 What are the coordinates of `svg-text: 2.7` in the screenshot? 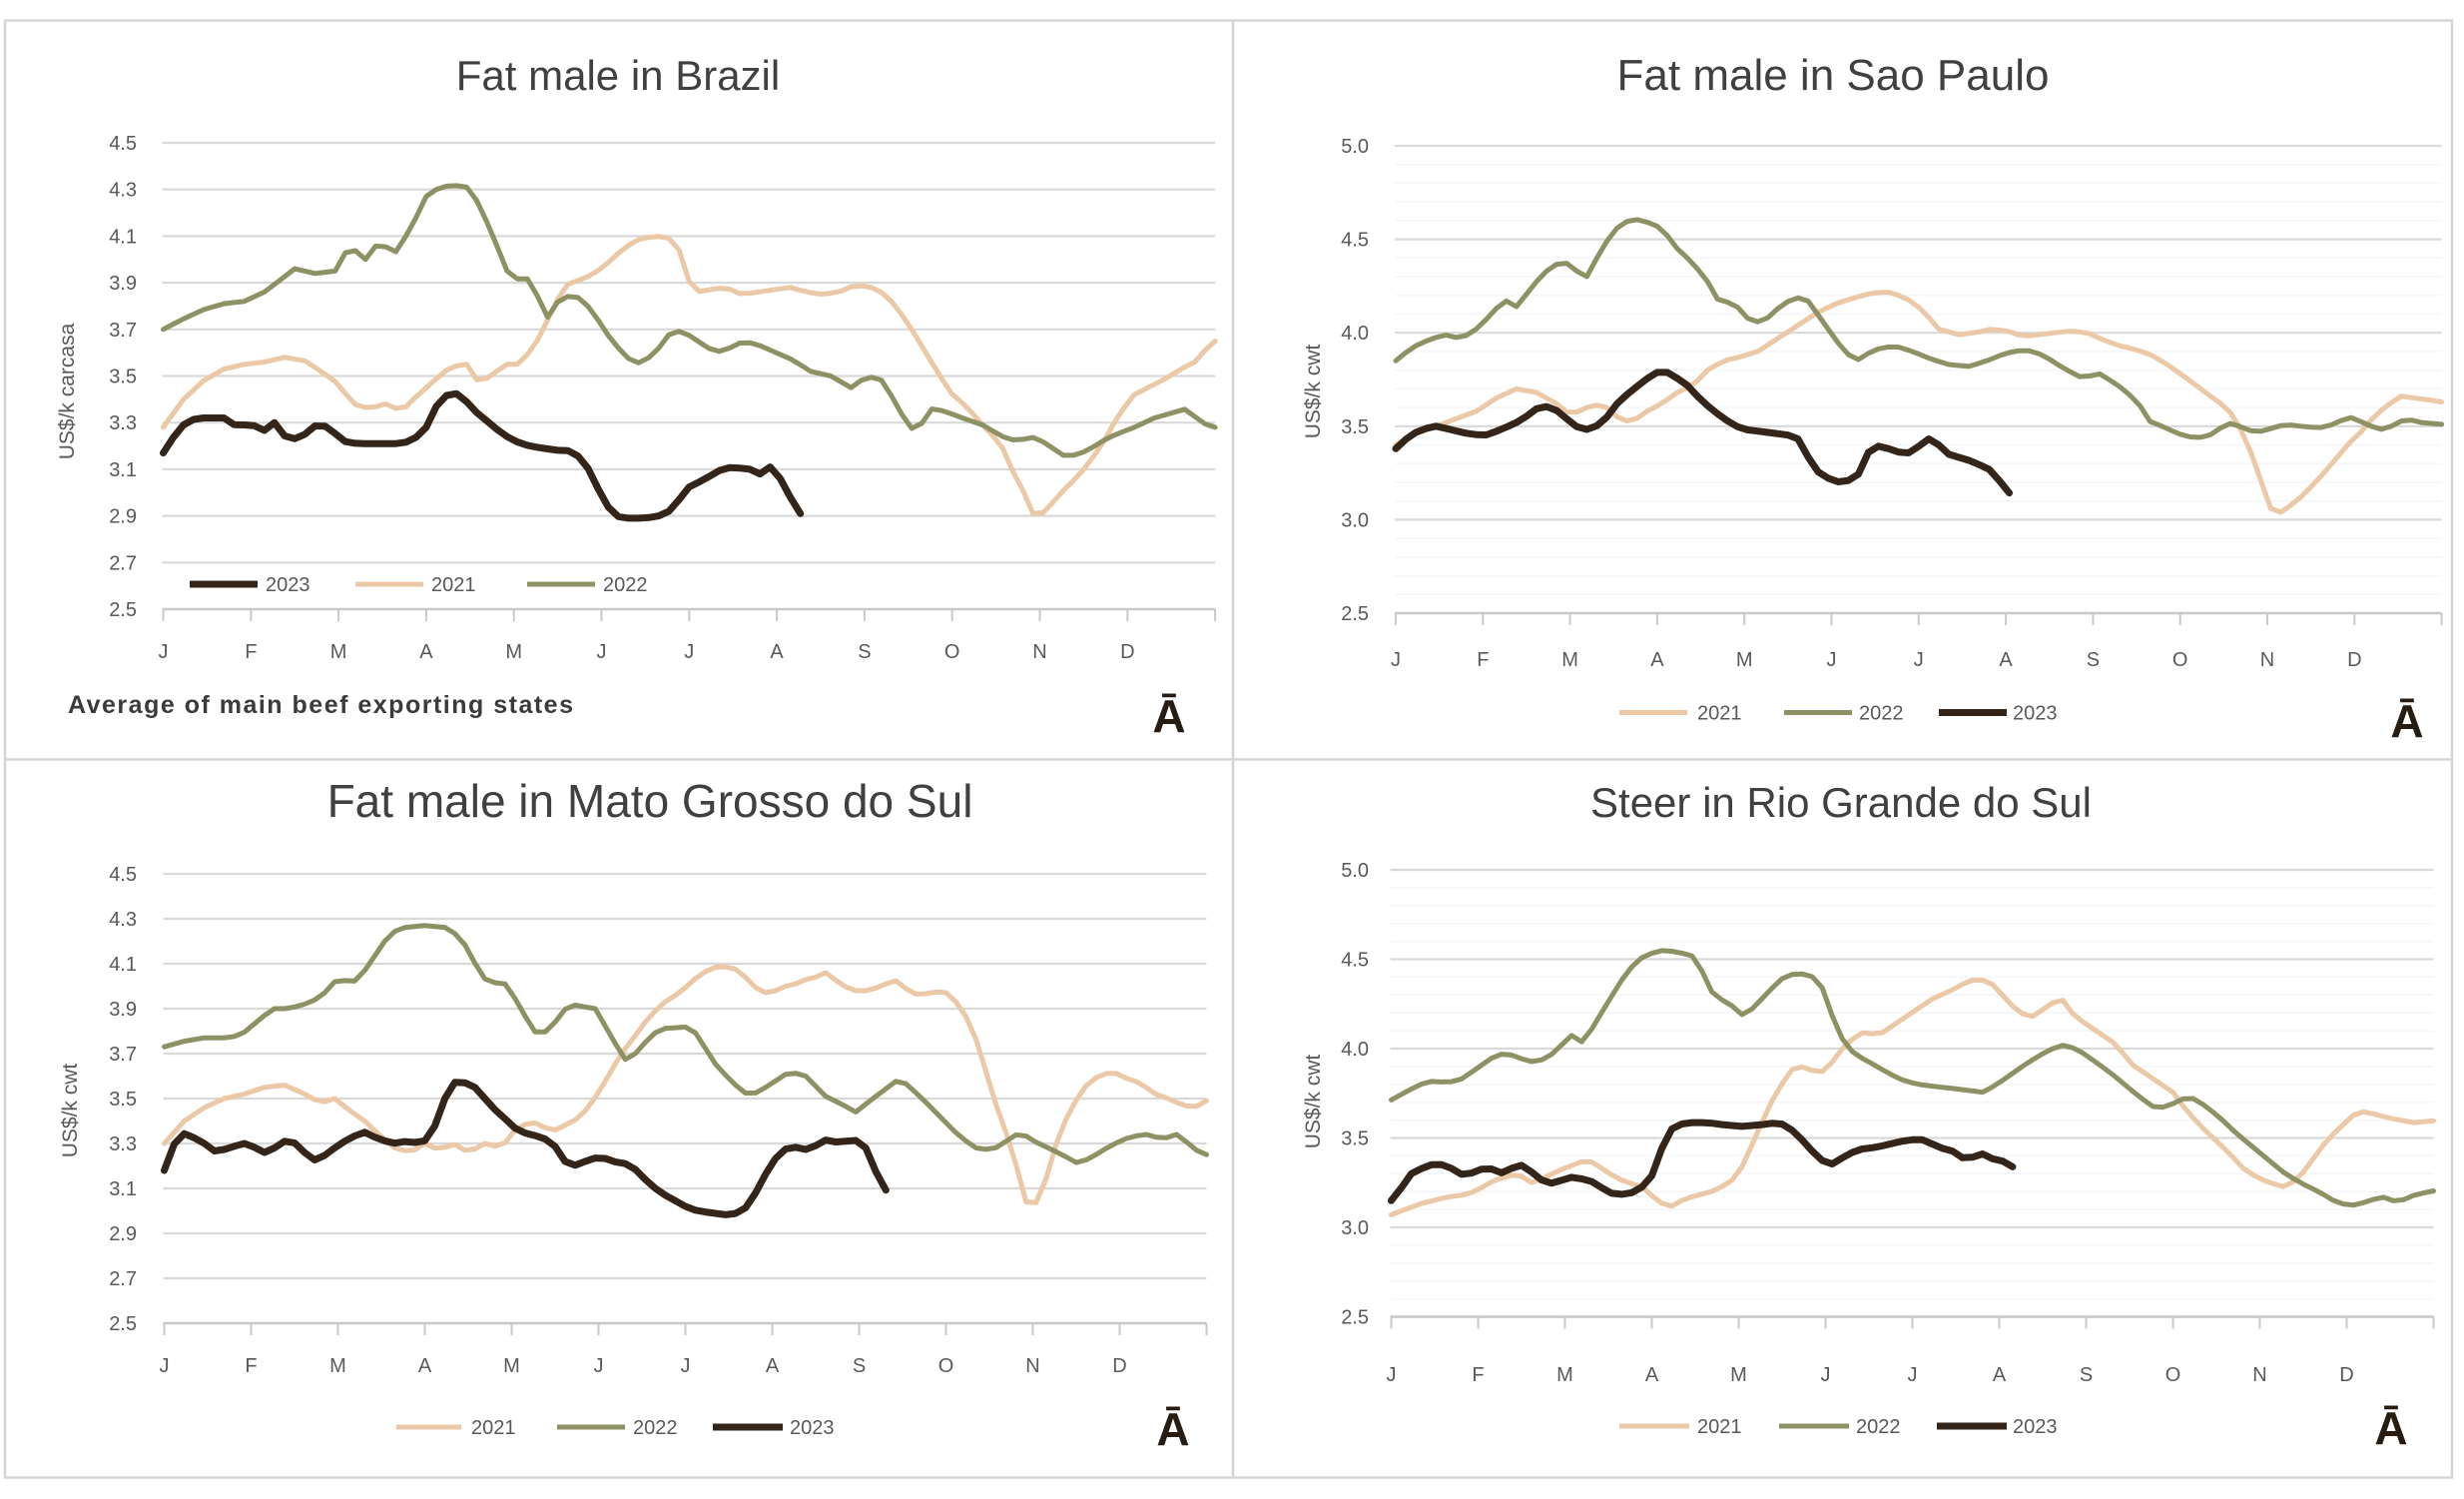 It's located at (123, 1279).